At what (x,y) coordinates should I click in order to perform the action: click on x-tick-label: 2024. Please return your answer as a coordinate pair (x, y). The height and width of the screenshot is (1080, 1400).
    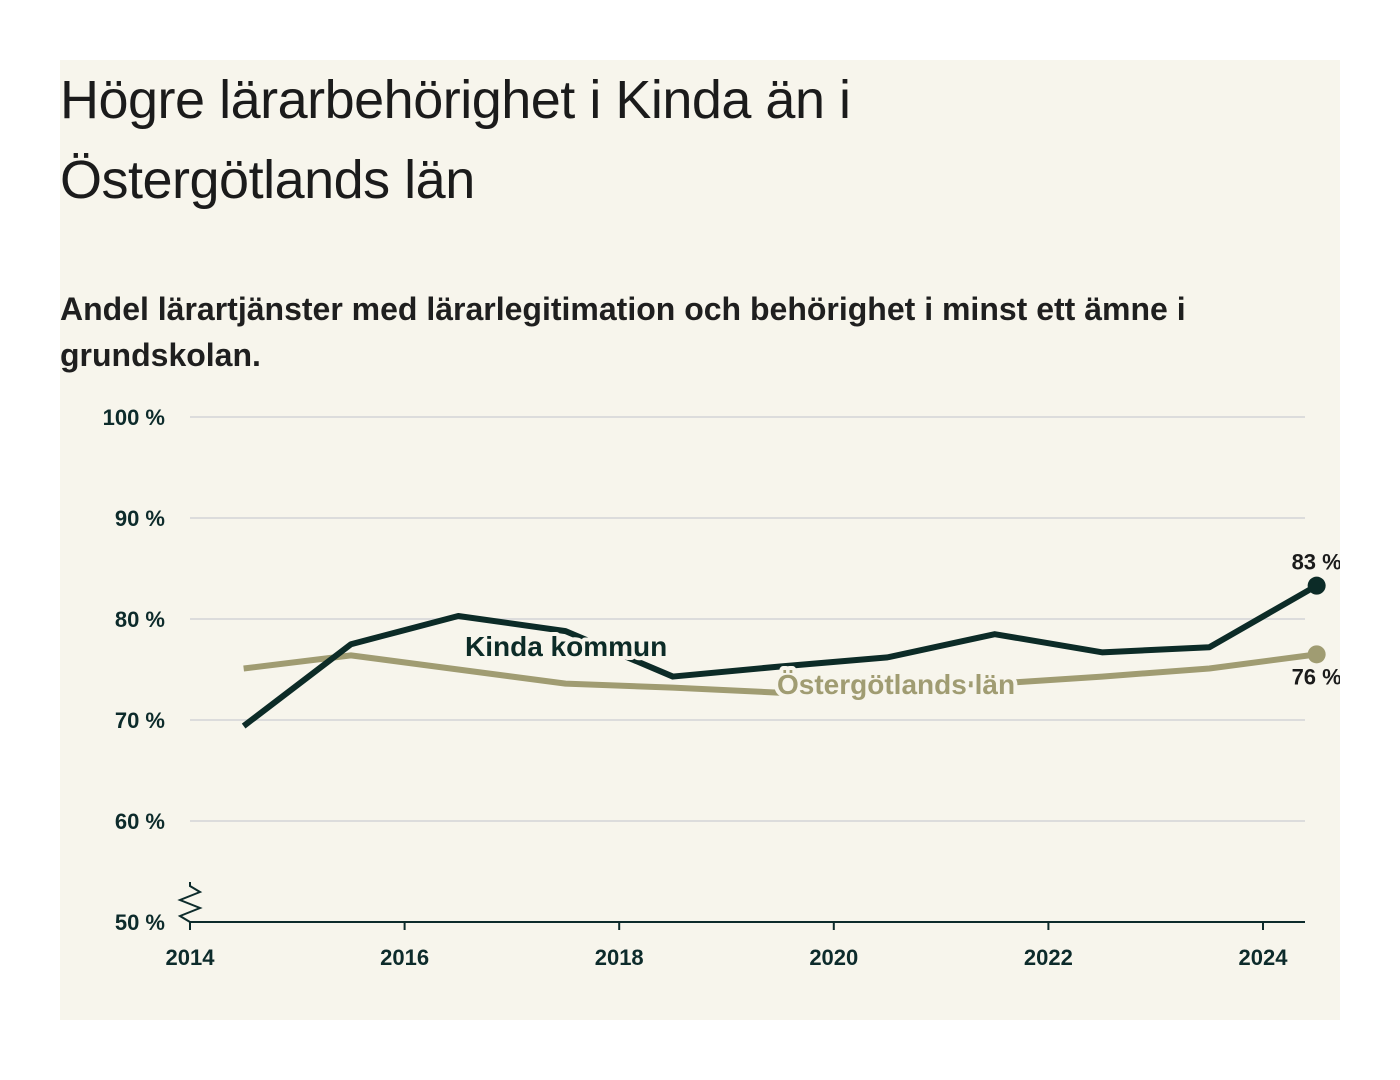
    Looking at the image, I should click on (1264, 957).